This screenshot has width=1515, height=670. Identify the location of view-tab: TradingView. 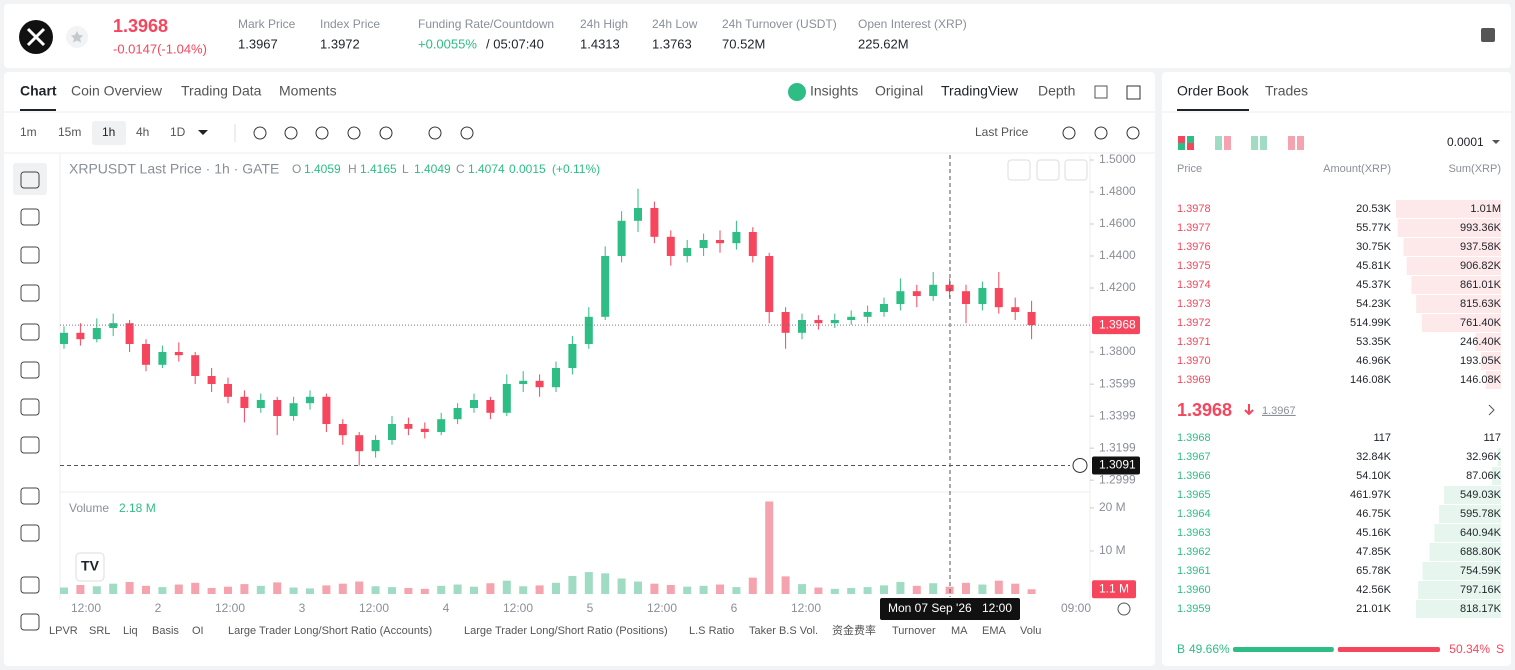
(980, 91).